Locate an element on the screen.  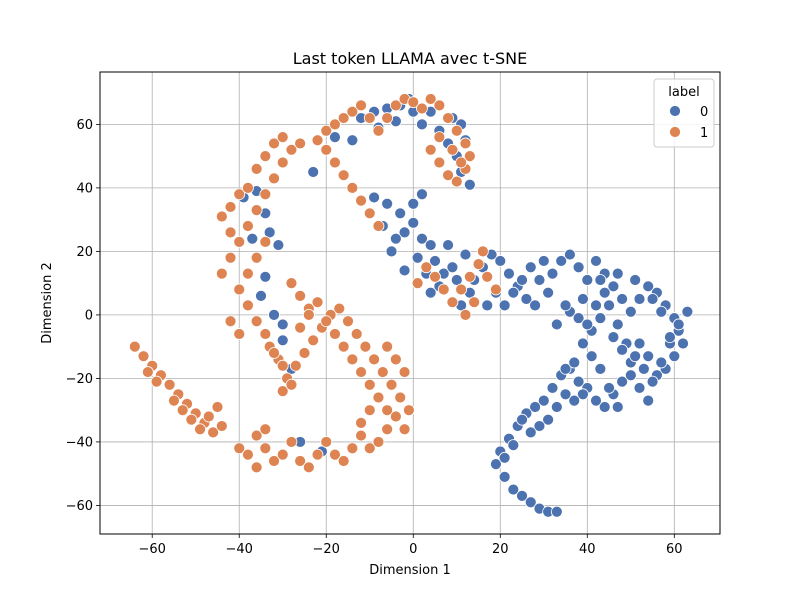
legend-box is located at coordinates (684, 113).